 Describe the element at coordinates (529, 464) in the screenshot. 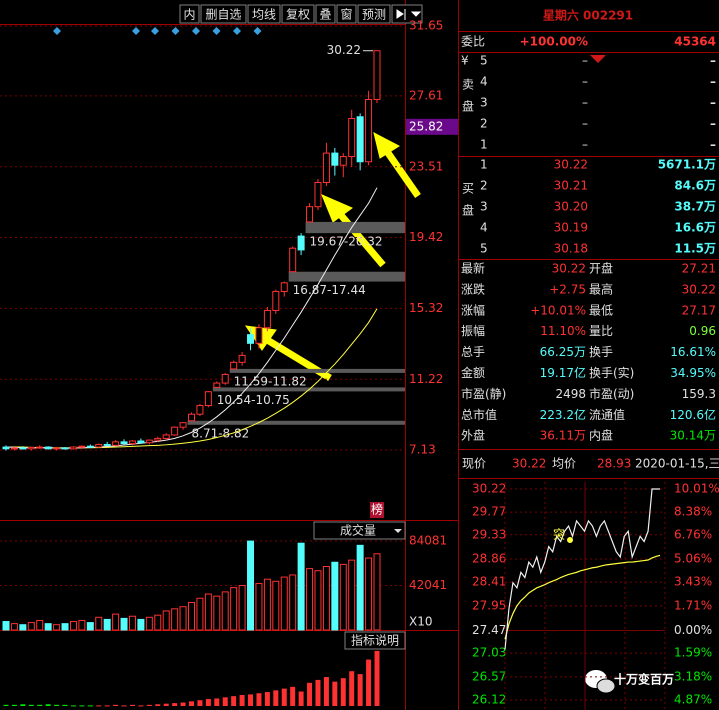

I see `price-value: 30.22` at that location.